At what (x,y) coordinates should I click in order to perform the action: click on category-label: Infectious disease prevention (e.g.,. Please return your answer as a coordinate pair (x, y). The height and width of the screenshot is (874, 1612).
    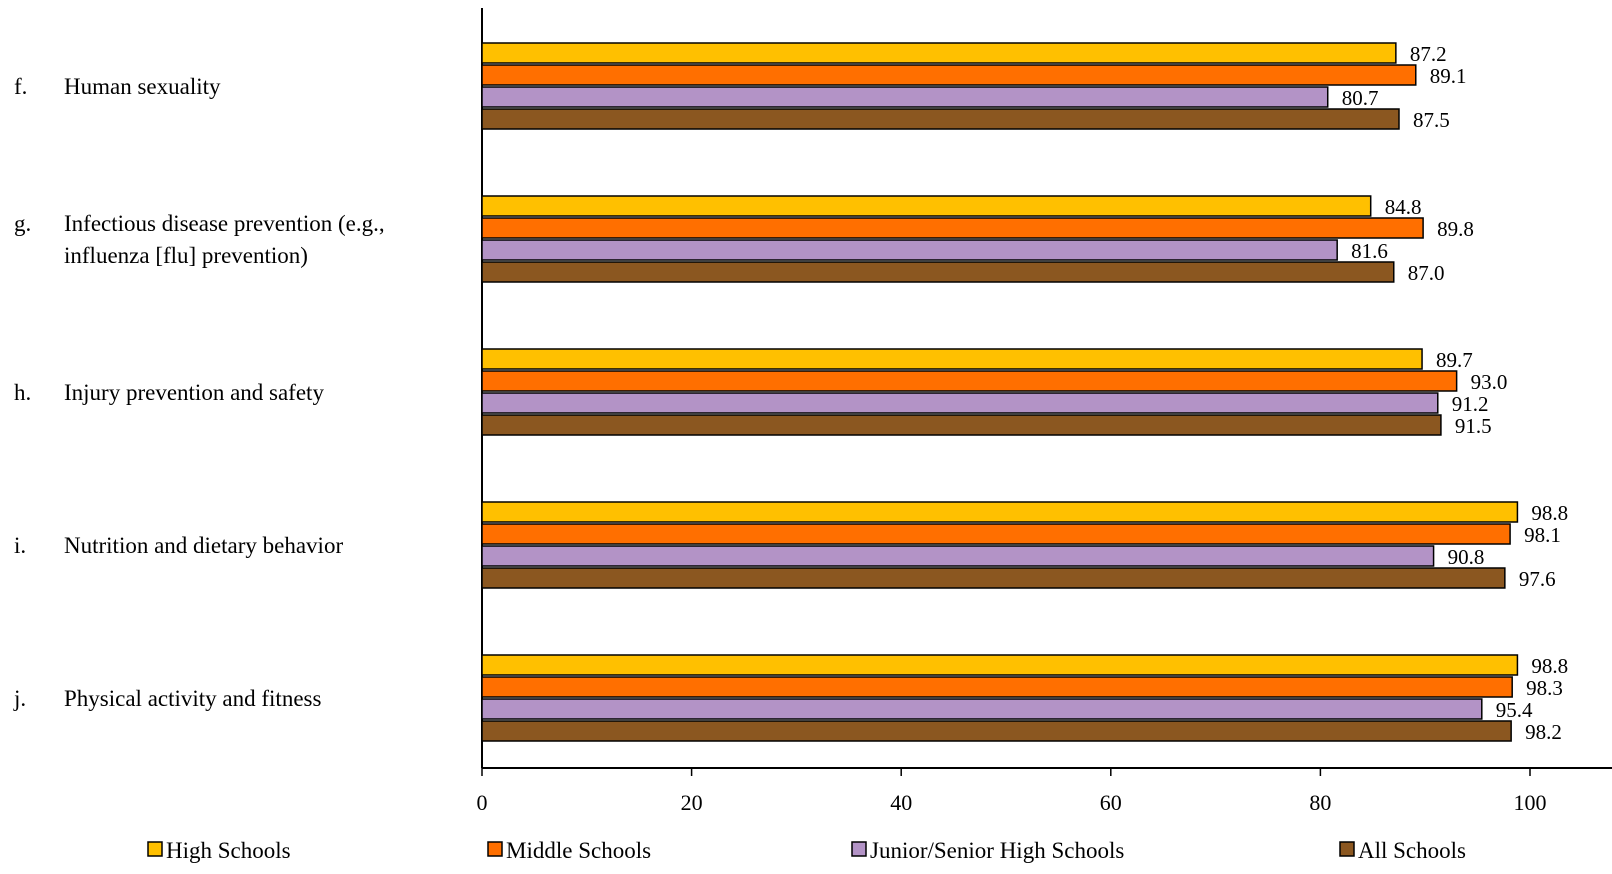
    Looking at the image, I should click on (224, 223).